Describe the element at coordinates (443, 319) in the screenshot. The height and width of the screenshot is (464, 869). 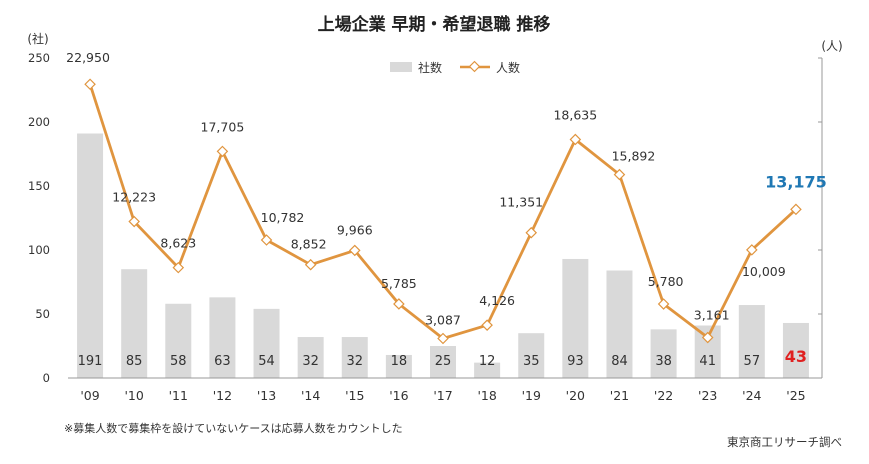
I see `point-value-label: 3,087` at that location.